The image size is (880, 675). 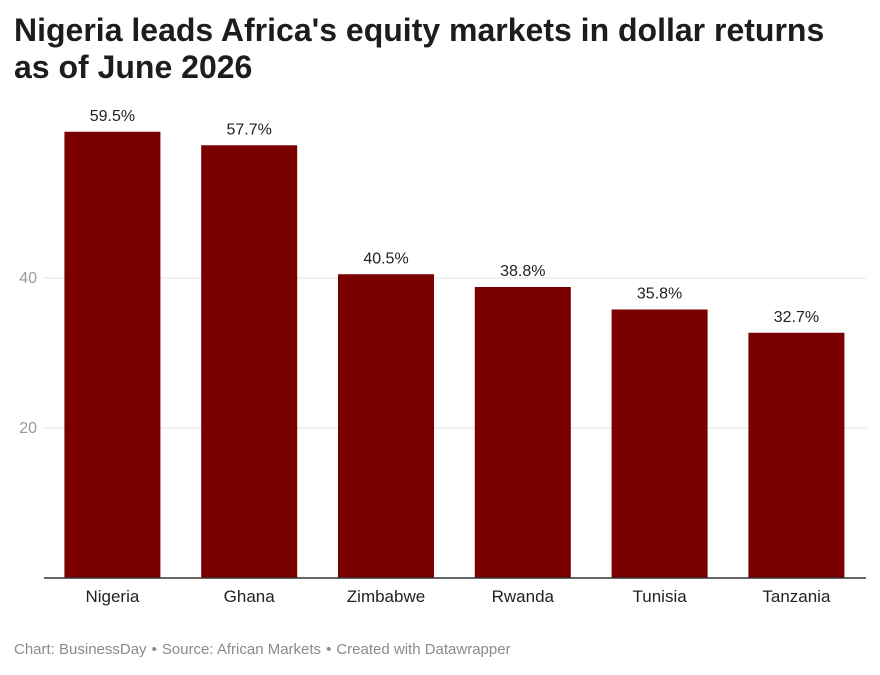 What do you see at coordinates (112, 596) in the screenshot?
I see `x-tick-label: Nigeria` at bounding box center [112, 596].